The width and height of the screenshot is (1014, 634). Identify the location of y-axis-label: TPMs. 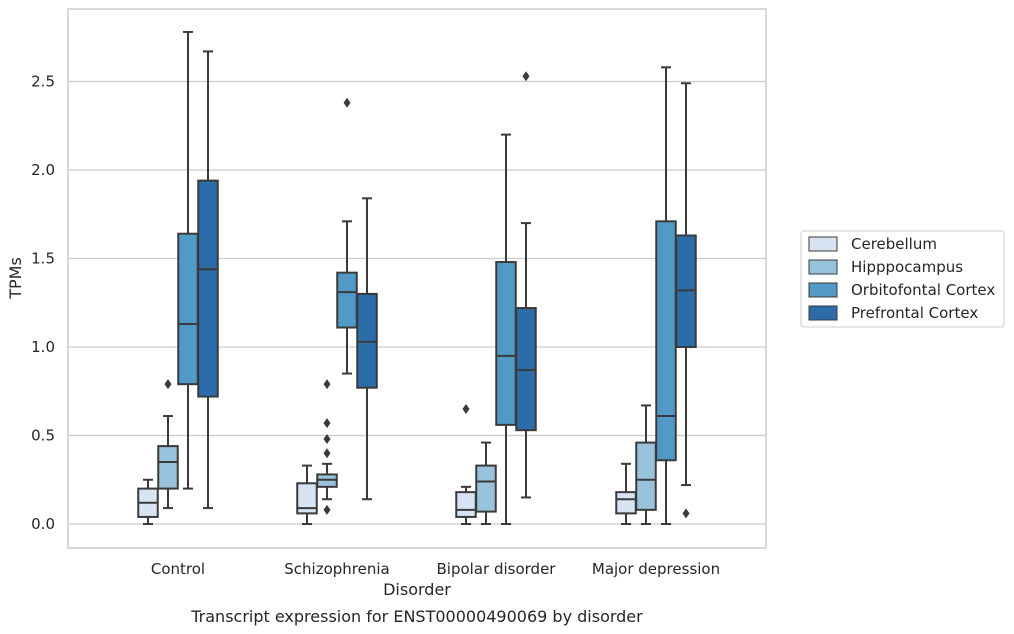
(15, 278).